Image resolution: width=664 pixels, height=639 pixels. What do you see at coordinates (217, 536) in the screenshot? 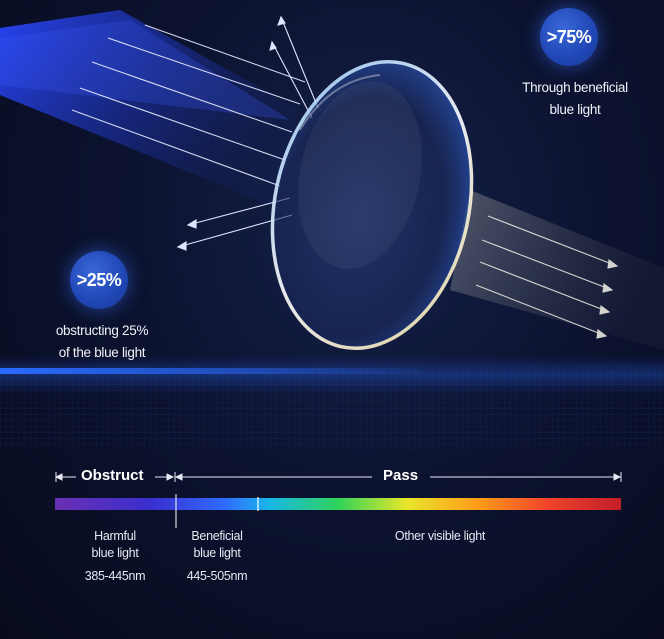
I see `beneficial-label-line-1: Beneficial` at bounding box center [217, 536].